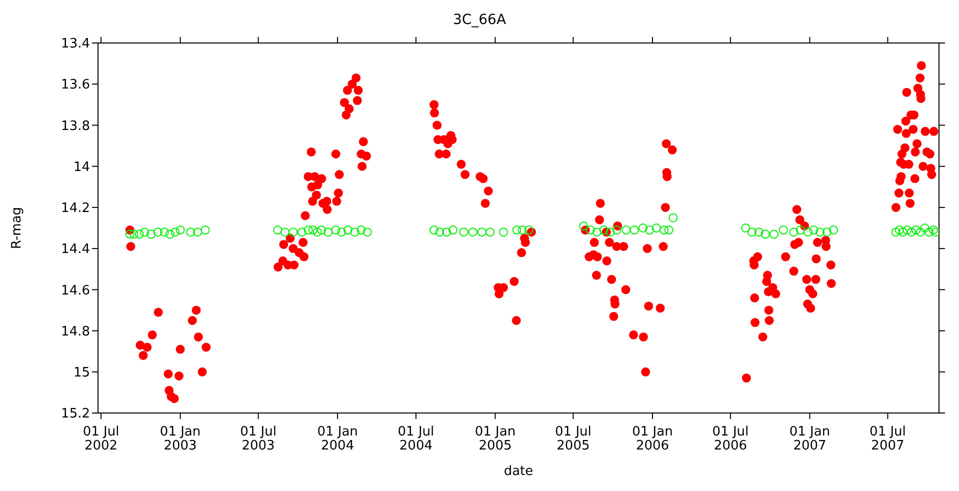 The width and height of the screenshot is (959, 491). What do you see at coordinates (75, 290) in the screenshot?
I see `y-tick-label: 14.6` at bounding box center [75, 290].